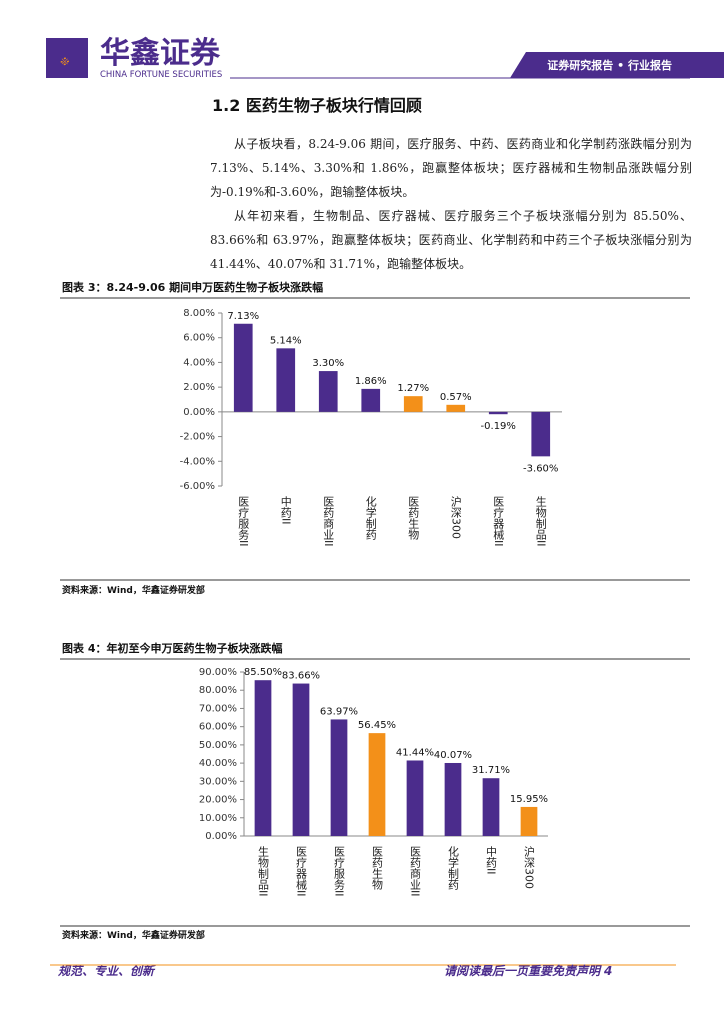 This screenshot has height=1024, width=724. Describe the element at coordinates (218, 690) in the screenshot. I see `y-tick-label: 80.00%` at that location.